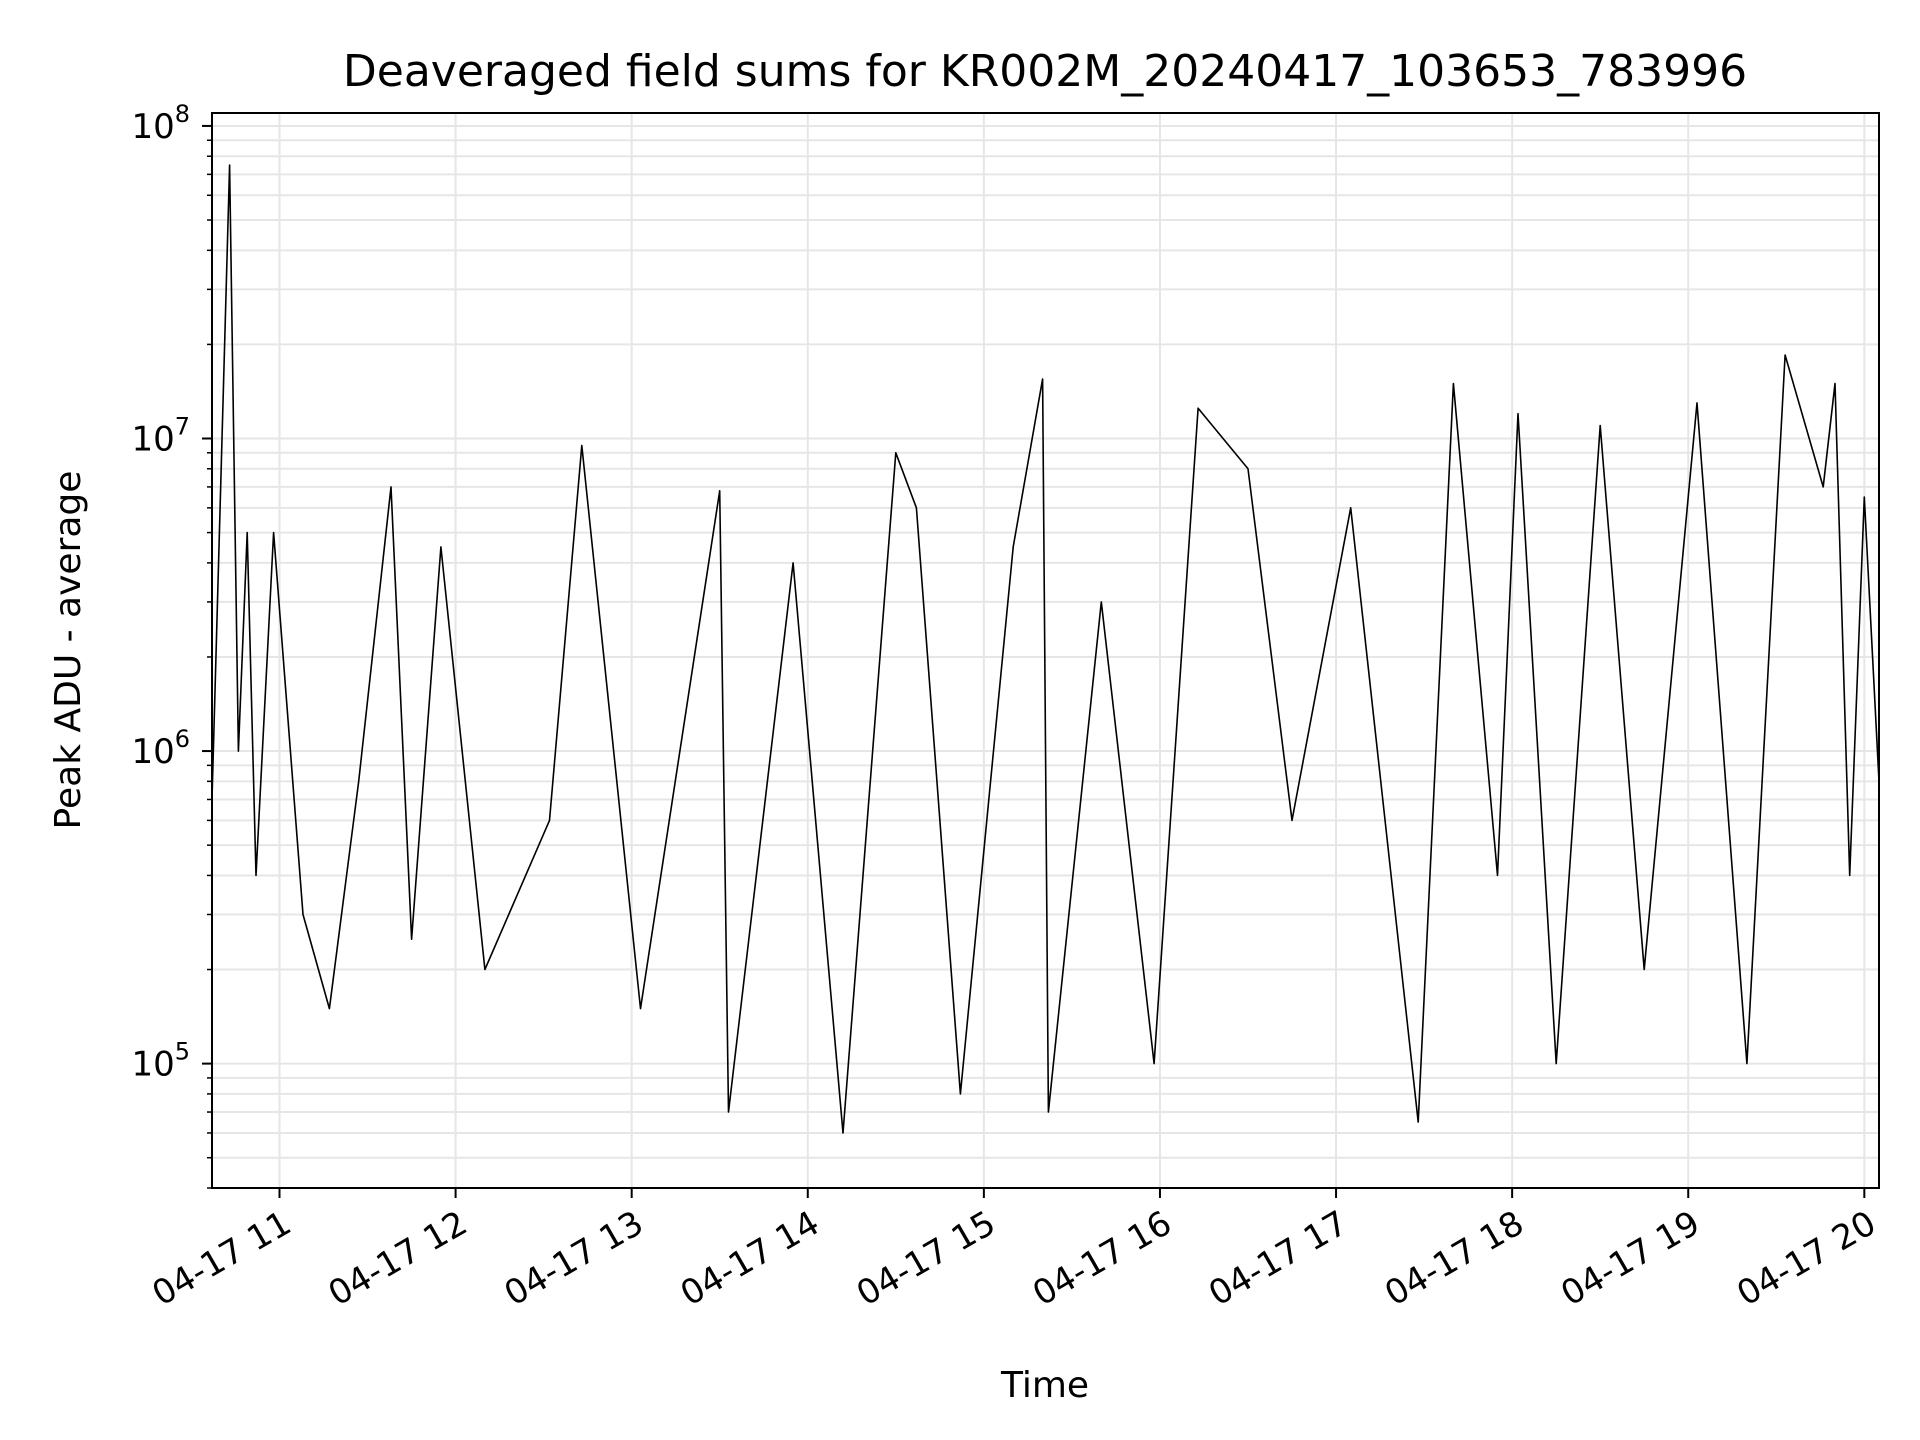 The width and height of the screenshot is (1920, 1440). Describe the element at coordinates (1630, 1258) in the screenshot. I see `x-tick-label: 04-17 19` at that location.